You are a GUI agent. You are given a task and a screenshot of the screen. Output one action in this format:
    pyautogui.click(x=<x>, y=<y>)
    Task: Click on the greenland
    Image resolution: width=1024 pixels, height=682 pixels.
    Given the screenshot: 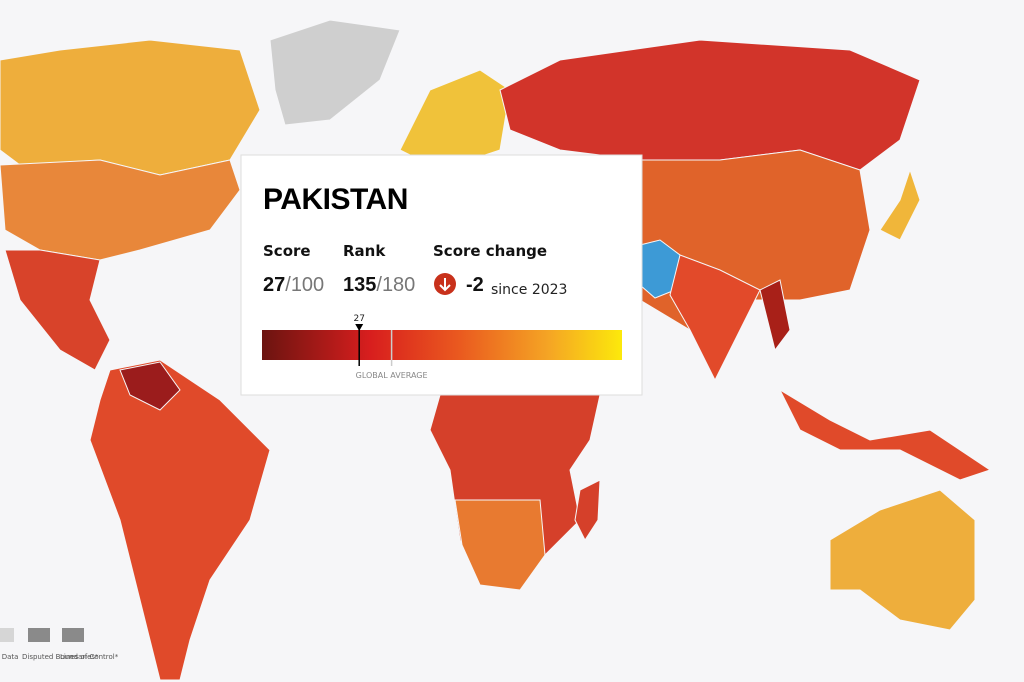 What is the action you would take?
    pyautogui.click(x=335, y=72)
    